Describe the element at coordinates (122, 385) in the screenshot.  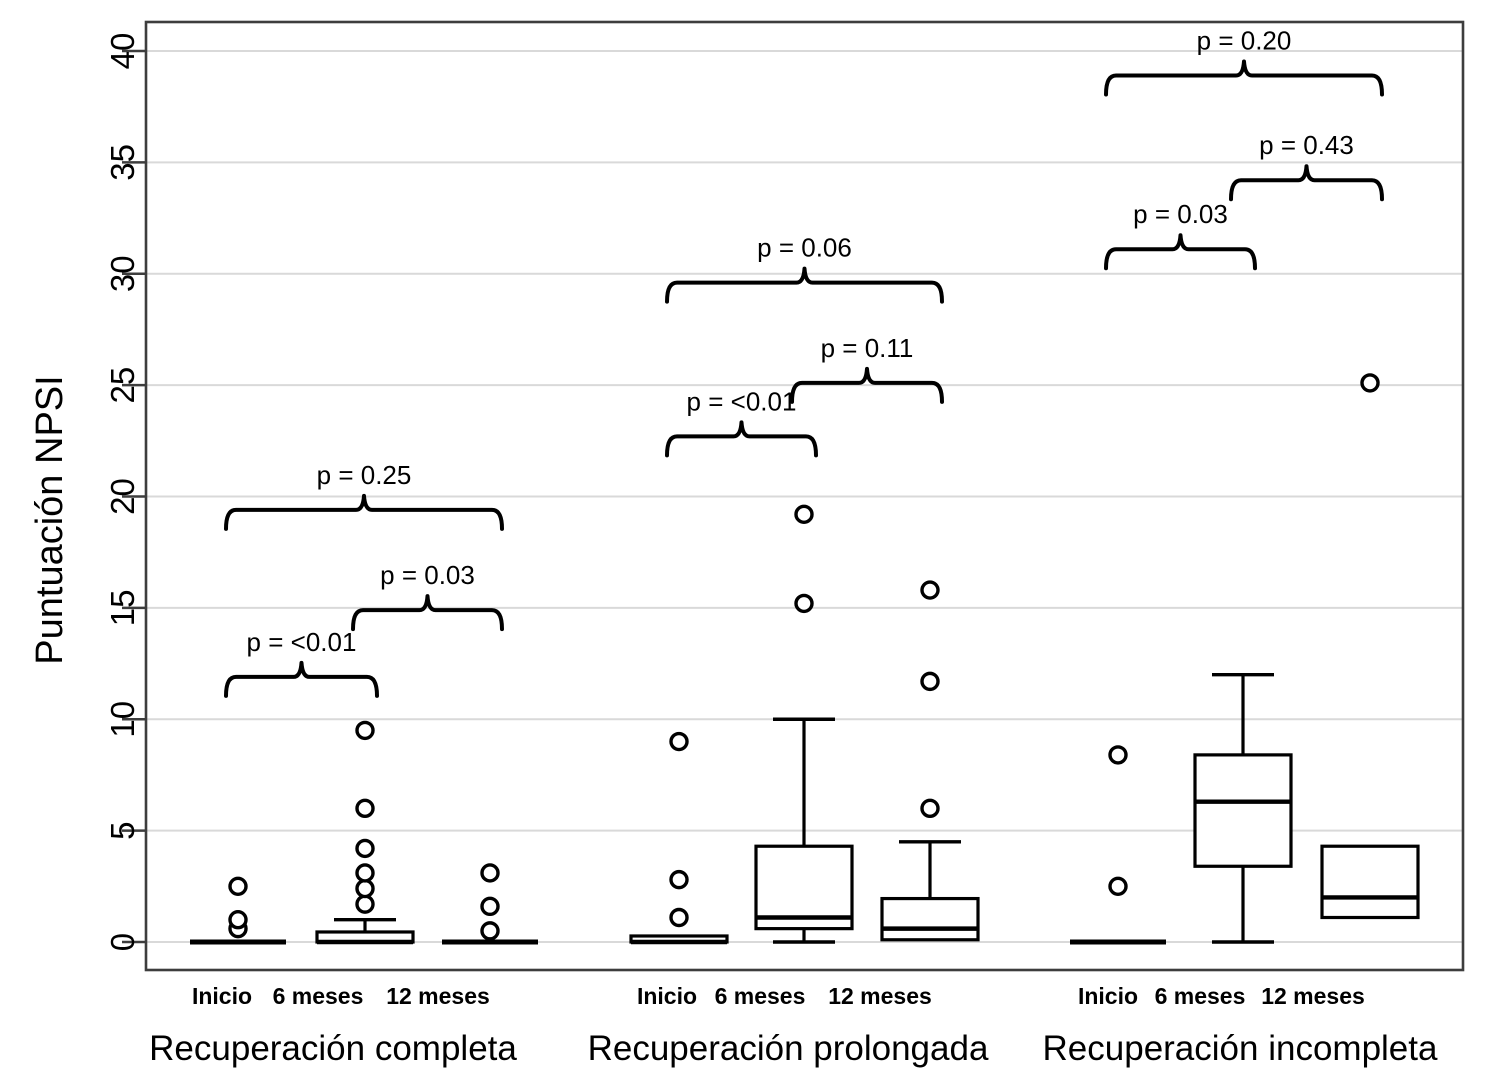
I see `y-tick-label: 25` at that location.